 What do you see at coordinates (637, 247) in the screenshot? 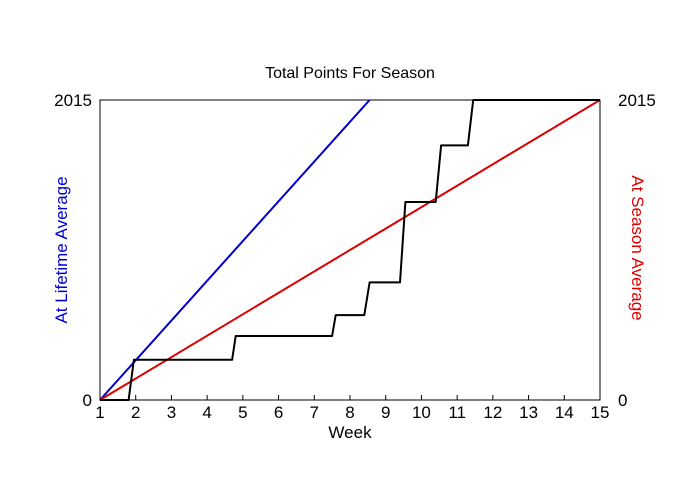
I see `y-axis-label-right: At Season Average` at bounding box center [637, 247].